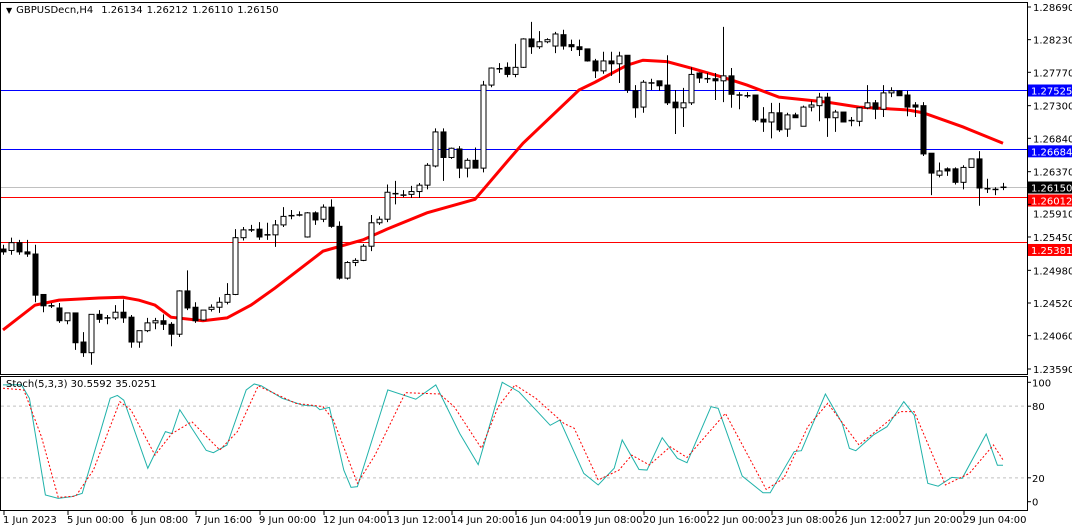 Image resolution: width=1072 pixels, height=529 pixels. I want to click on stochastic-main-value: 30.5592, so click(91, 384).